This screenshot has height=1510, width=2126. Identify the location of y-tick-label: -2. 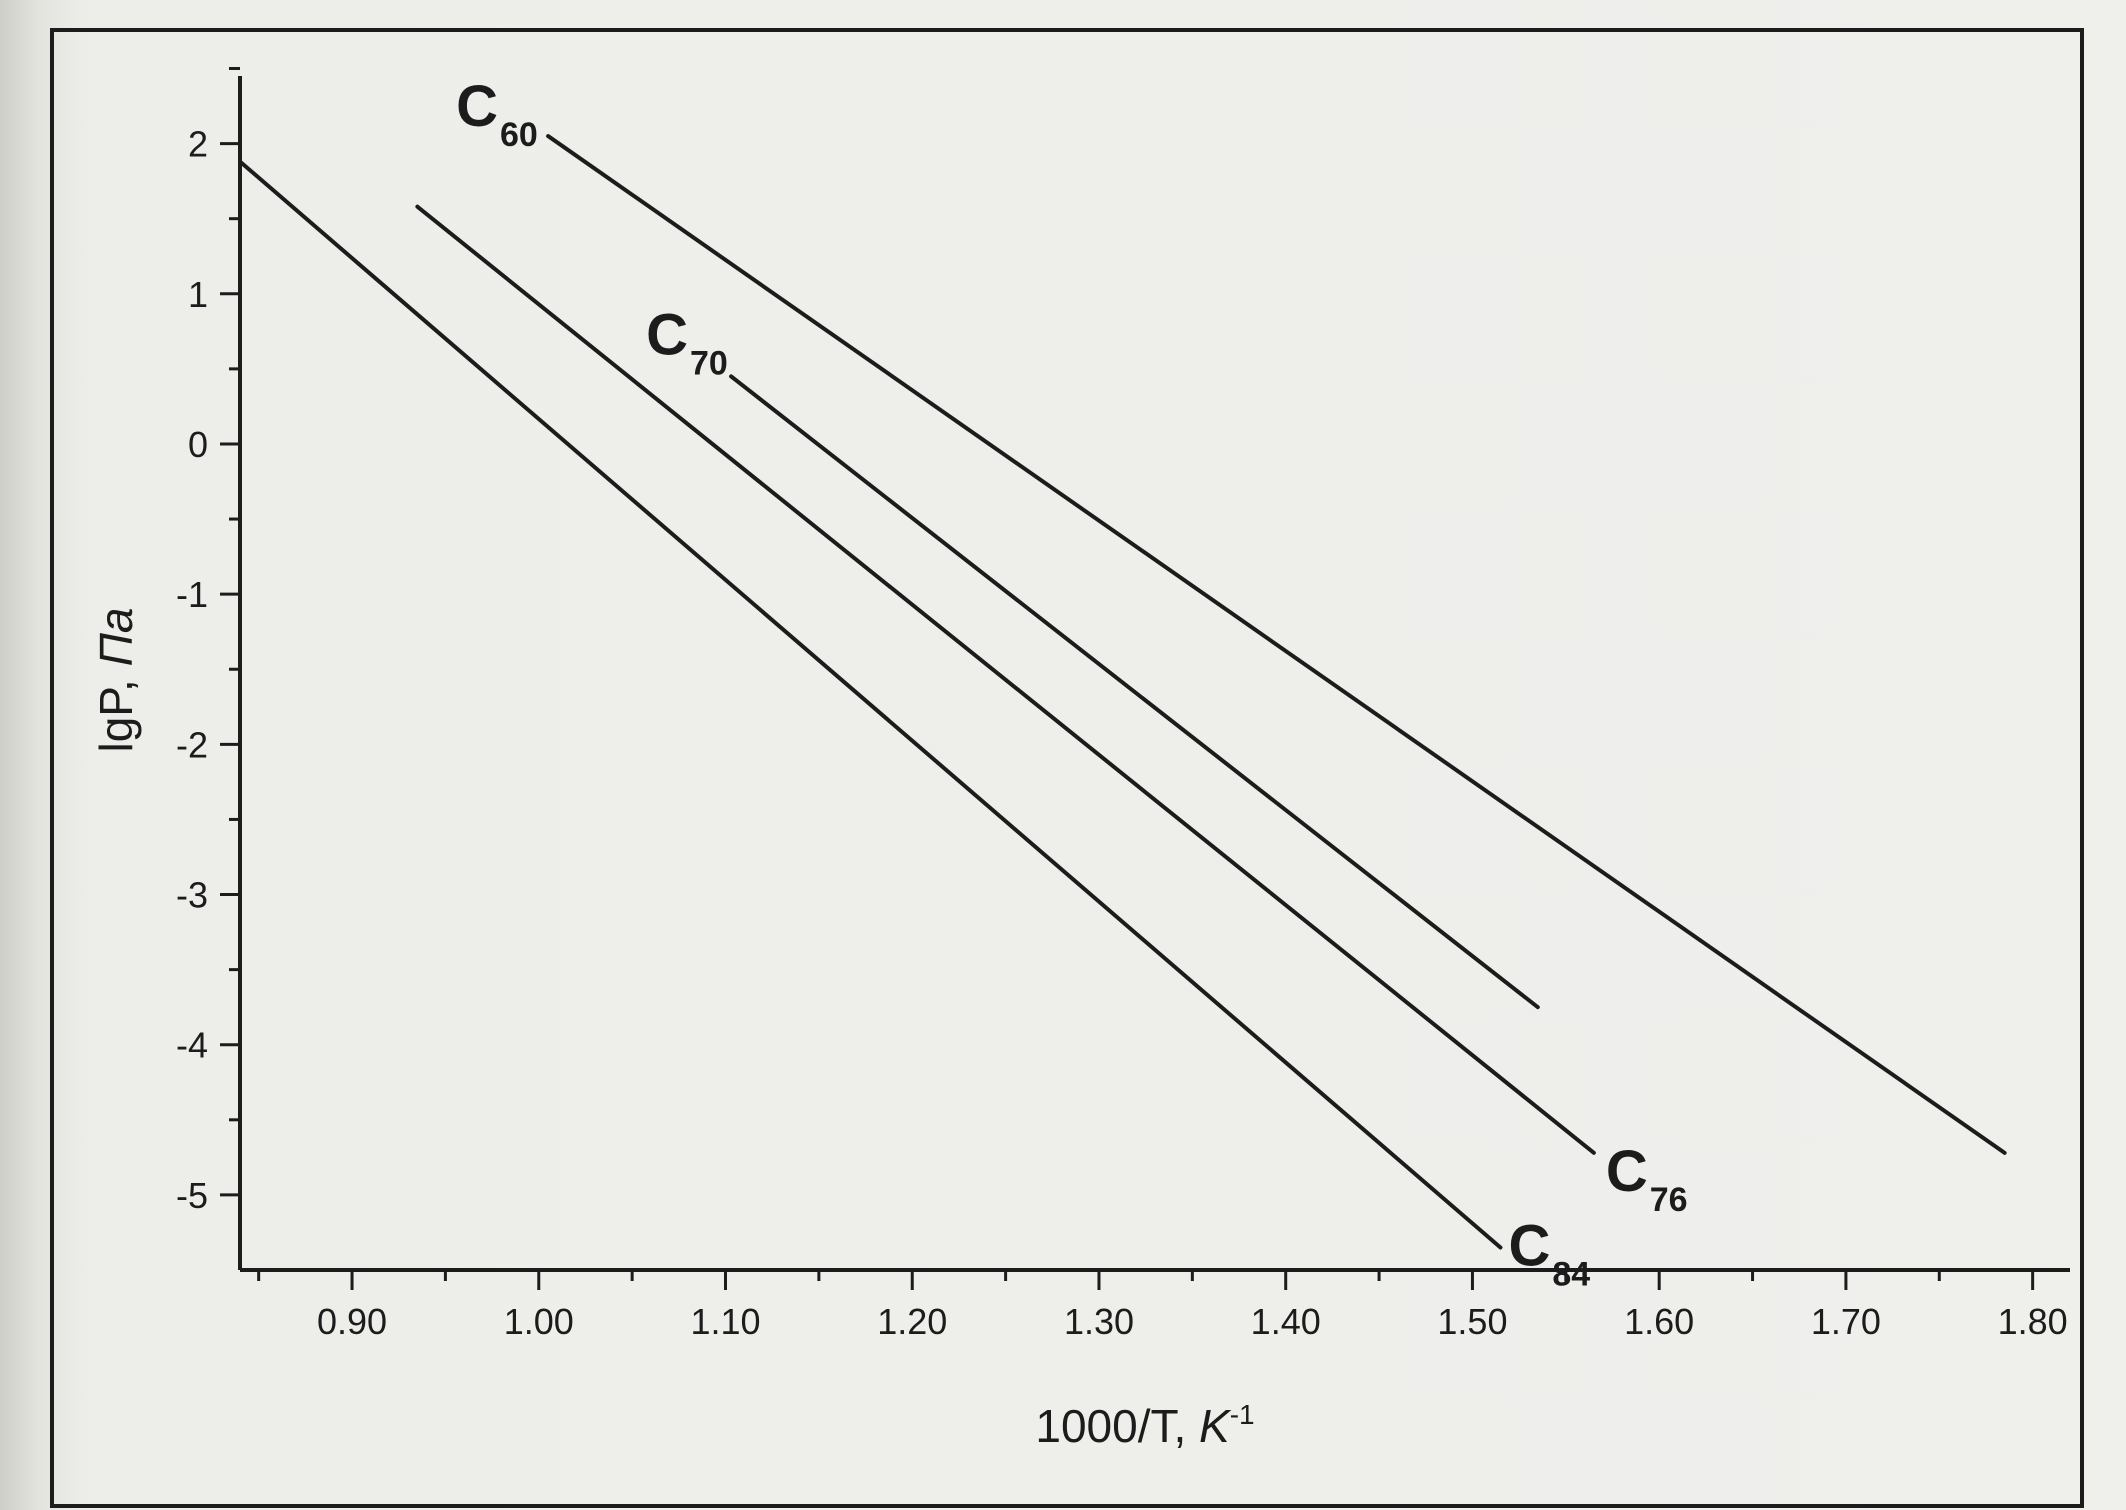
(192, 744).